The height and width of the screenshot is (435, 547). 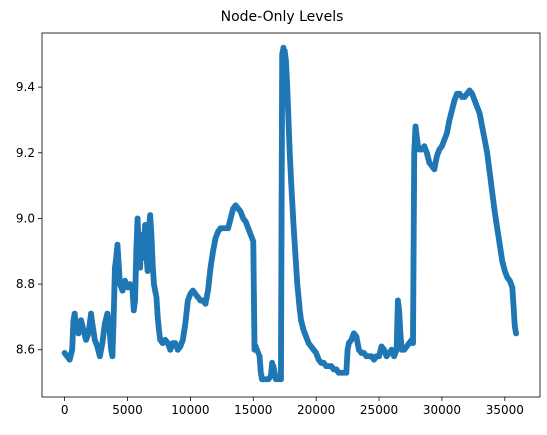 What do you see at coordinates (25, 153) in the screenshot?
I see `y-tick-label: 9.2` at bounding box center [25, 153].